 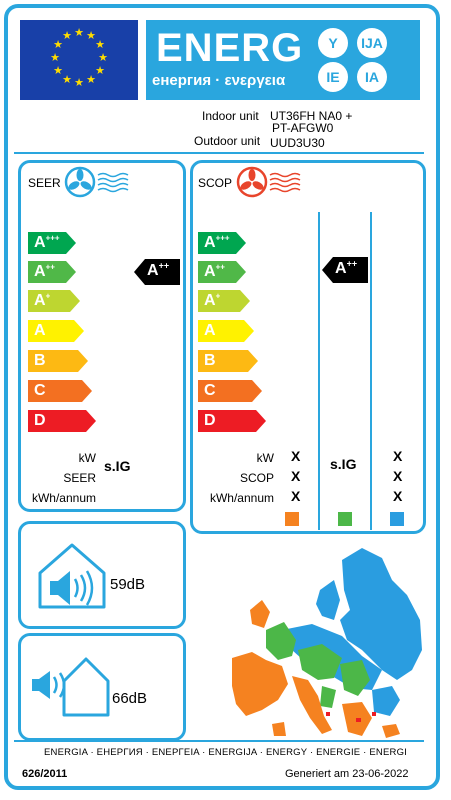 I want to click on indoor-unit-label: Indoor unit, so click(x=230, y=116).